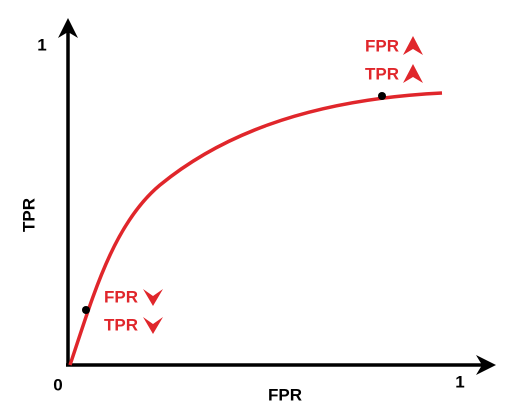  I want to click on x-axis-label: FPR, so click(285, 394).